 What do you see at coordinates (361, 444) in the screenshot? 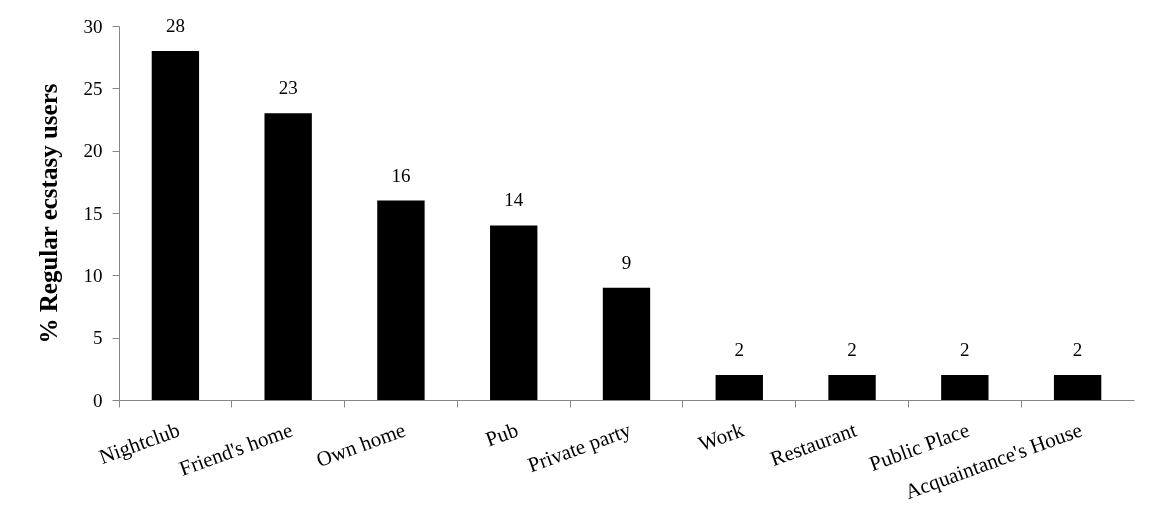
I see `x-tick-label: Own home` at bounding box center [361, 444].